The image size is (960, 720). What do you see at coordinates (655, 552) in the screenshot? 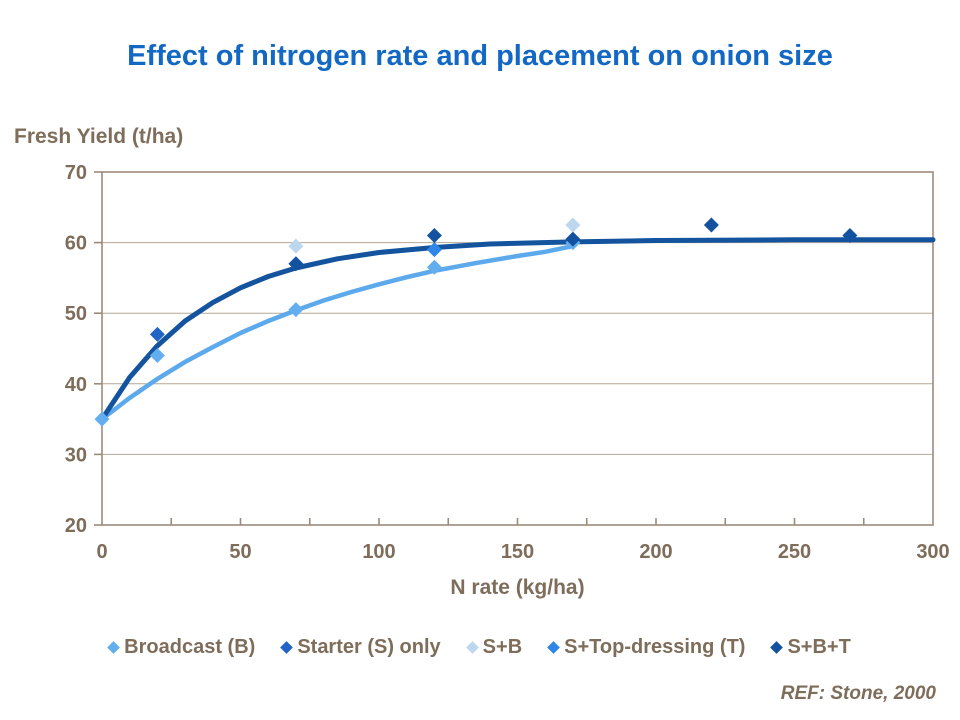
I see `x-tick-label: 200` at bounding box center [655, 552].